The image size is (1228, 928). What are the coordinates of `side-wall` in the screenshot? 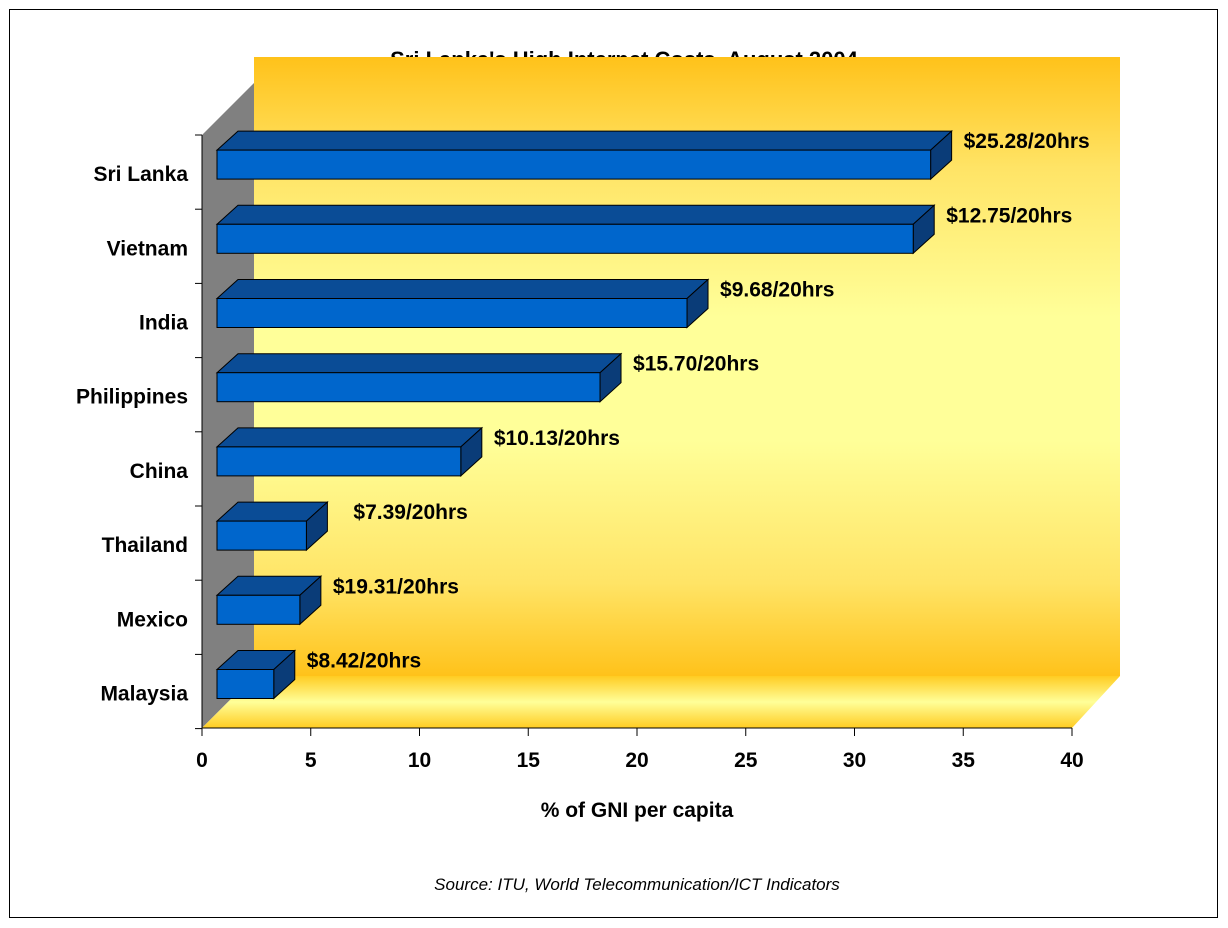 It's located at (228, 405).